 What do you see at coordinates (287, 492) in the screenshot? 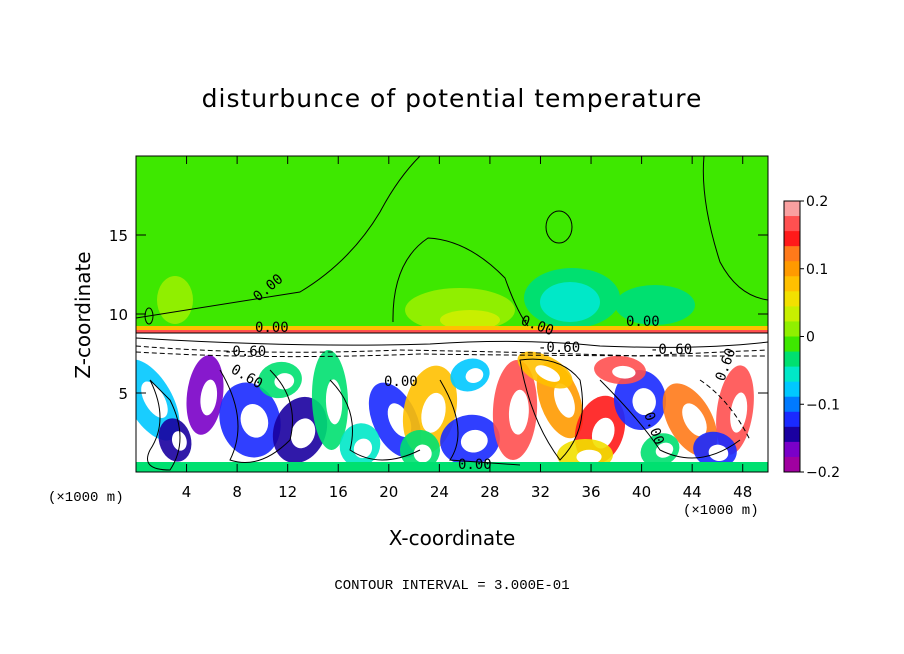
I see `x-tick-label: 12` at bounding box center [287, 492].